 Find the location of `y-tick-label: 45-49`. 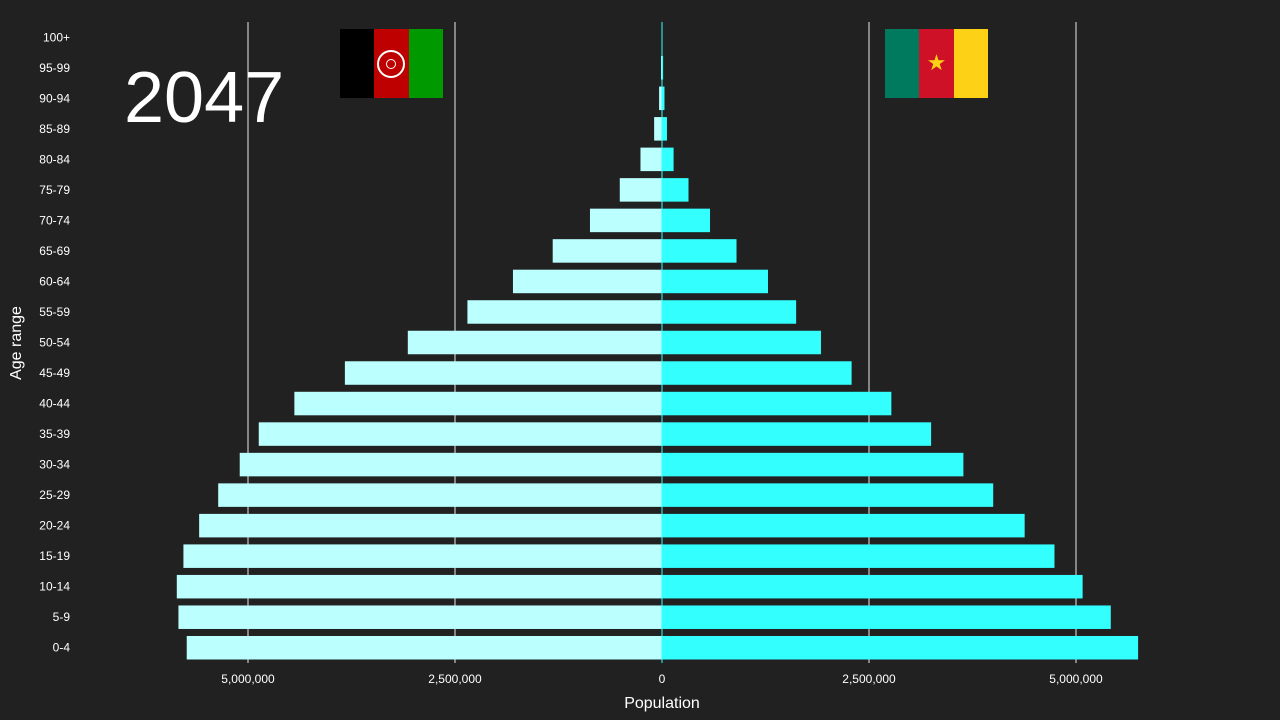

y-tick-label: 45-49 is located at coordinates (54, 373).